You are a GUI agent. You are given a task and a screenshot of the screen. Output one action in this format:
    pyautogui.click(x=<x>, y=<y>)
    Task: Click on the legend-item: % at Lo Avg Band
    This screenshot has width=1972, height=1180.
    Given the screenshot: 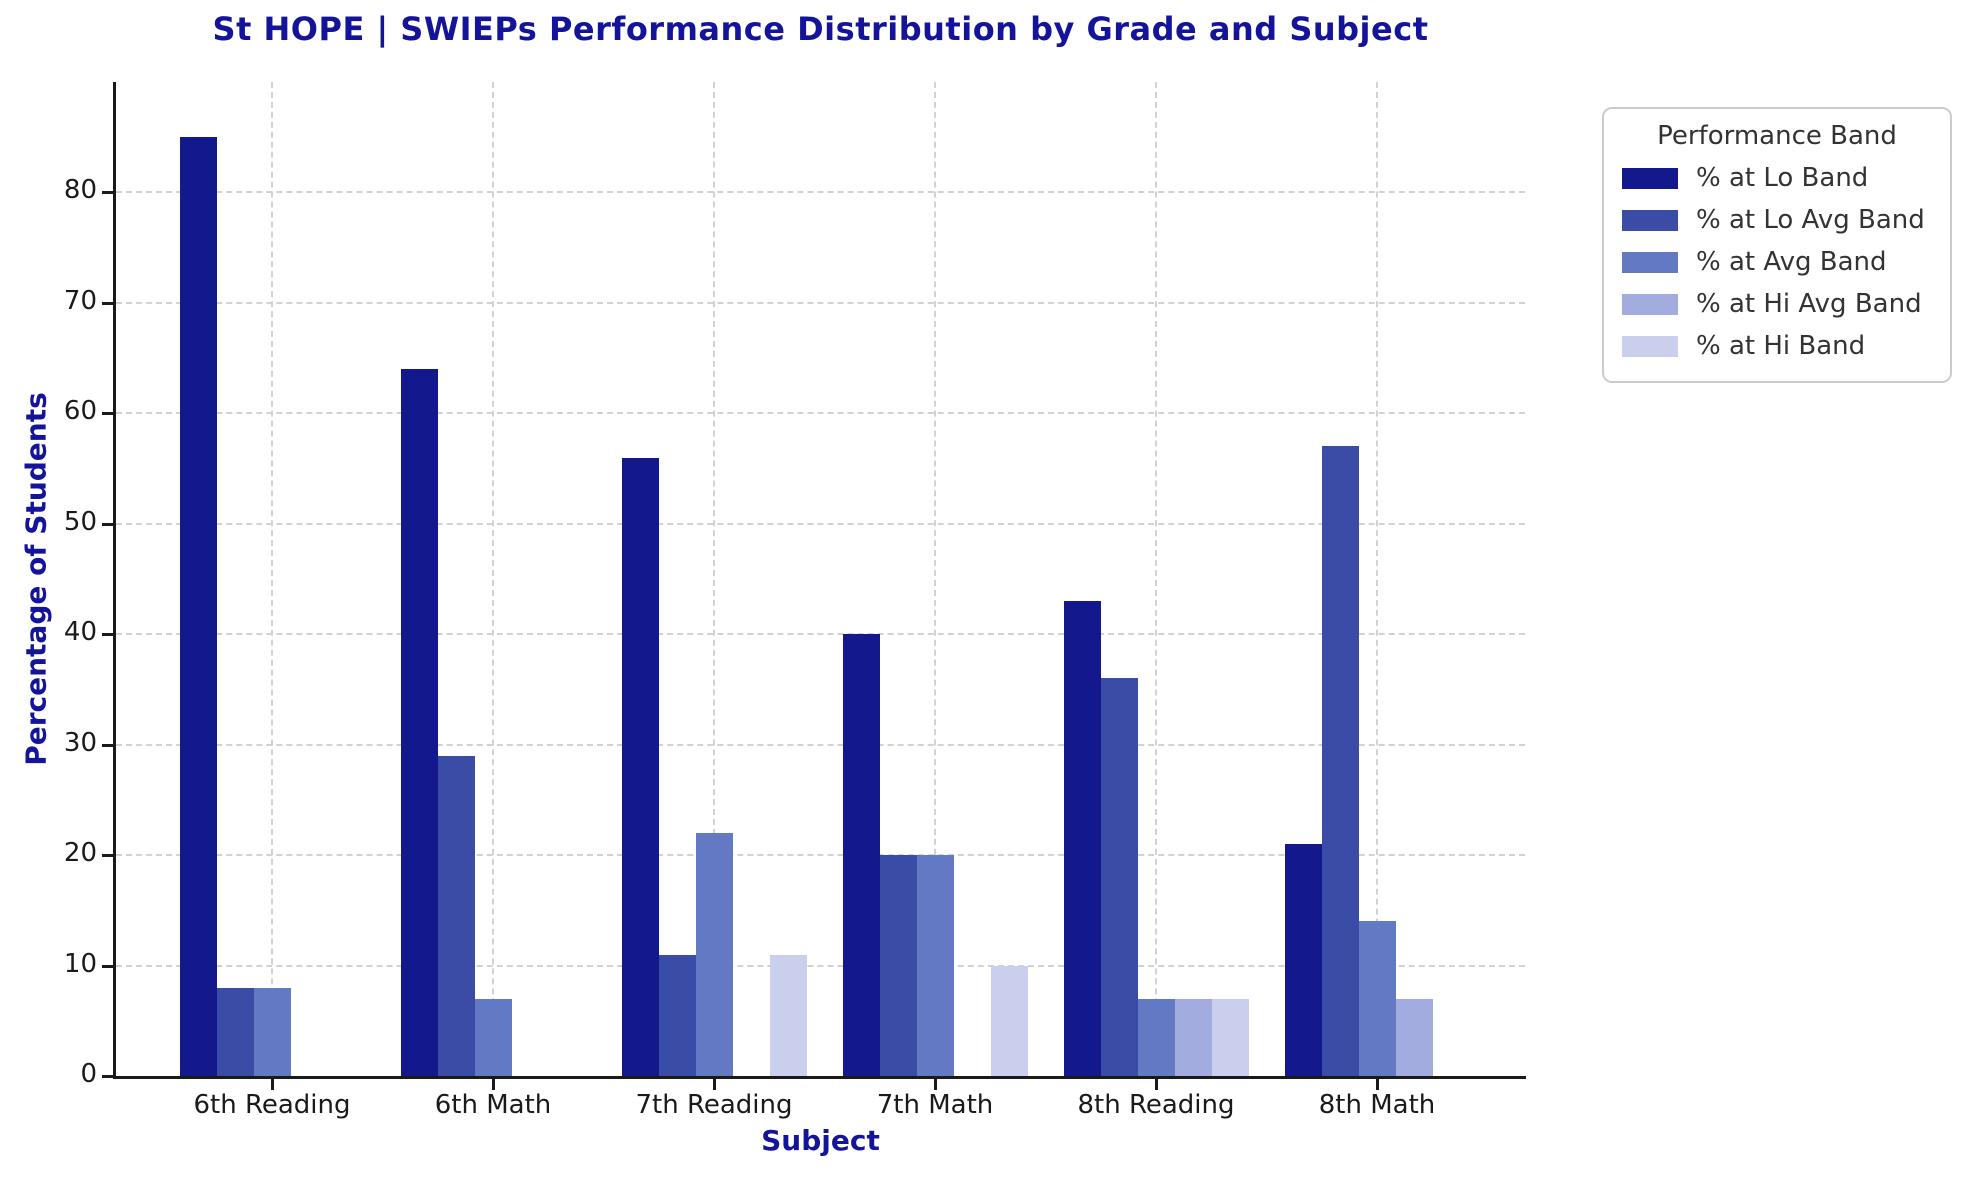 What is the action you would take?
    pyautogui.click(x=1777, y=220)
    